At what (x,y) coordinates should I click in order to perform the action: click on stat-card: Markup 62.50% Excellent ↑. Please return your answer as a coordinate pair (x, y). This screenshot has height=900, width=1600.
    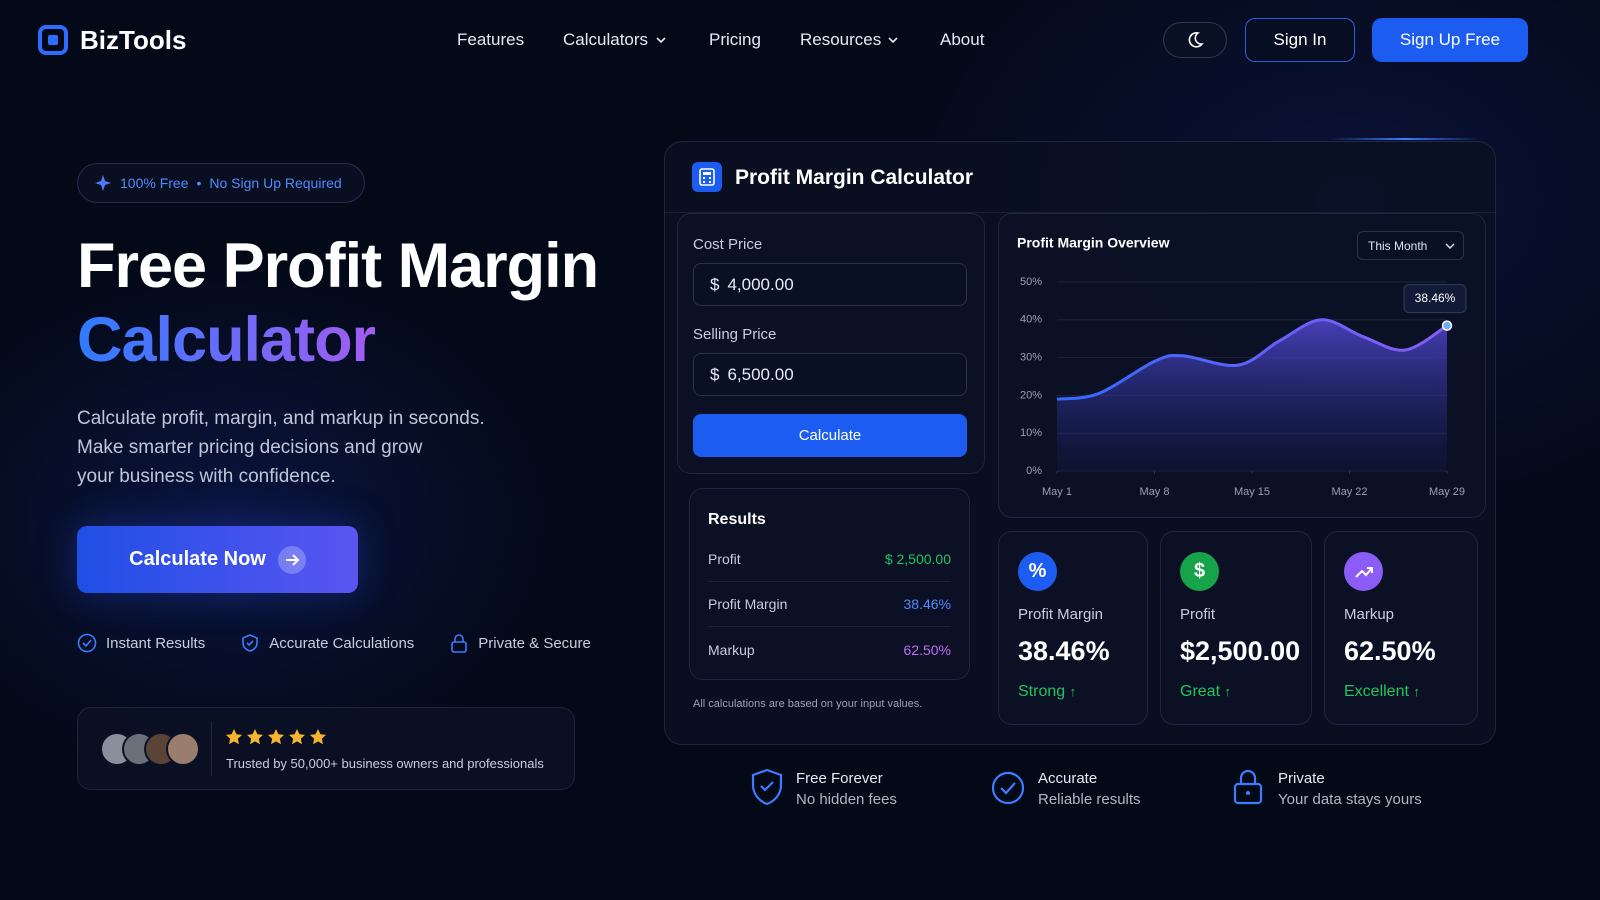
    Looking at the image, I should click on (1401, 628).